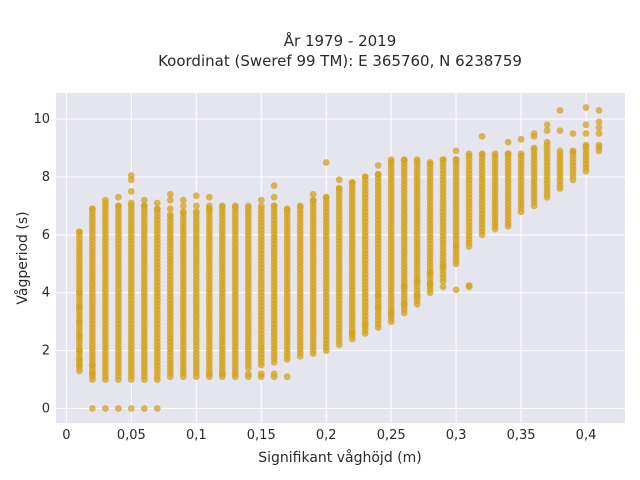 Image resolution: width=640 pixels, height=480 pixels. I want to click on y-tick-label: 6, so click(46, 235).